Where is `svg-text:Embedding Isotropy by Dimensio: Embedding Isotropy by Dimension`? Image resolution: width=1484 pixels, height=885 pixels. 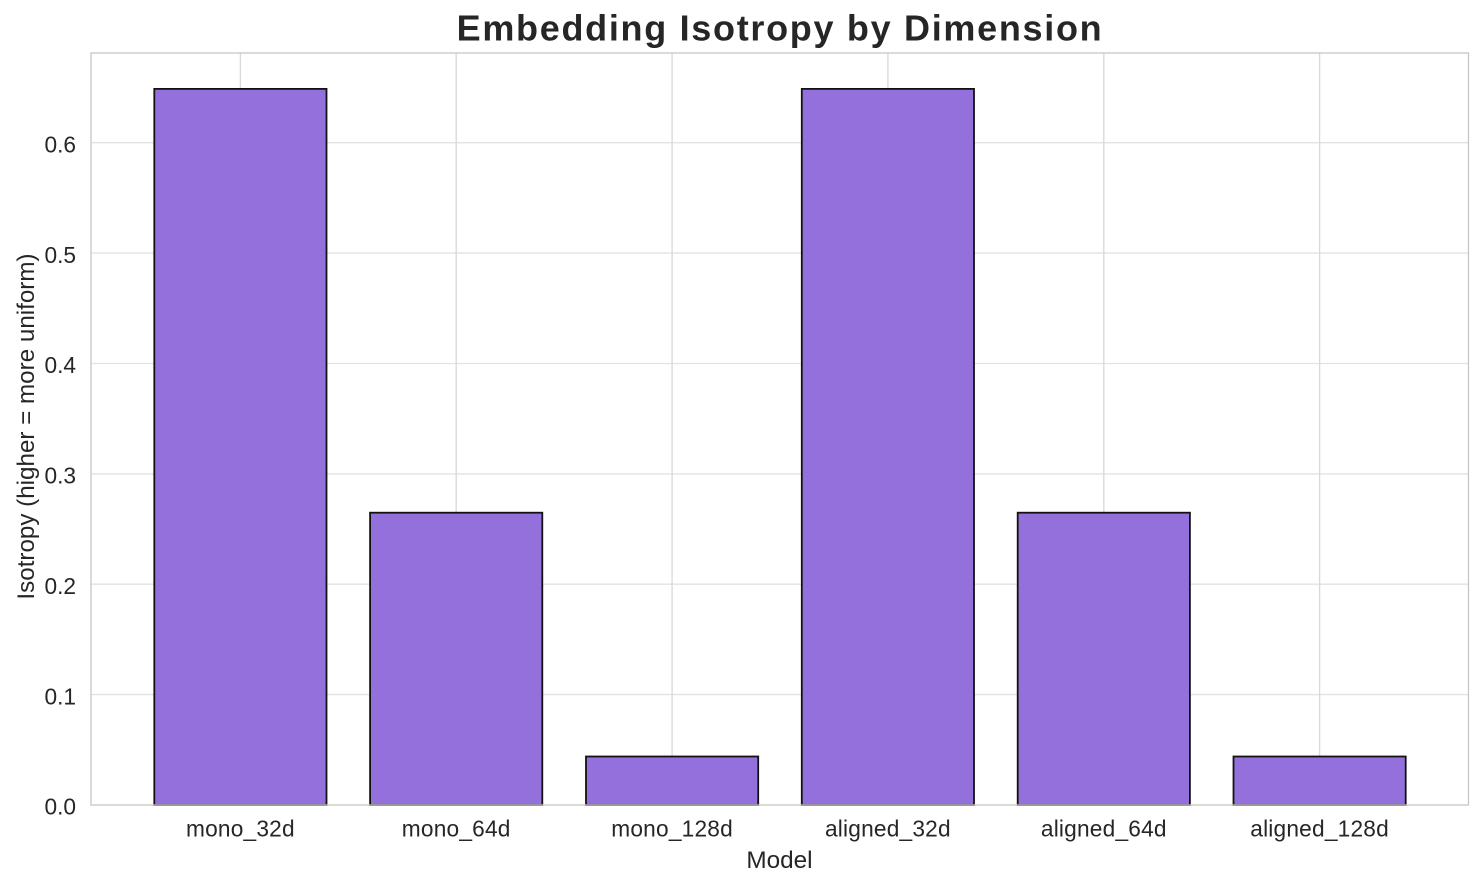 svg-text:Embedding Isotropy by Dimensio: Embedding Isotropy by Dimension is located at coordinates (780, 28).